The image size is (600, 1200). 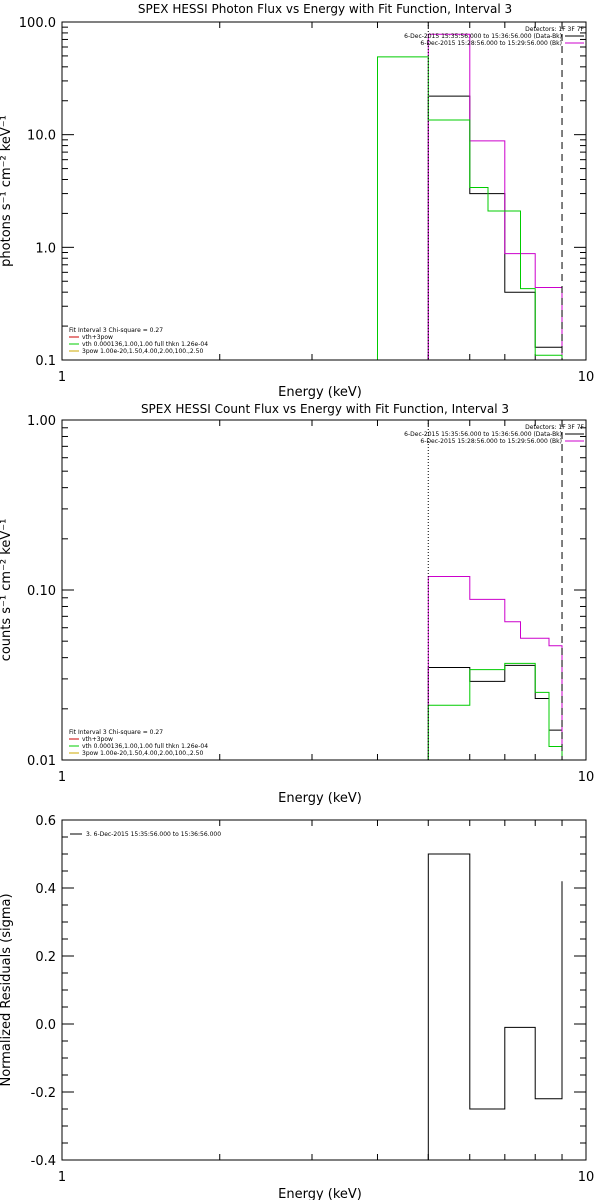 What do you see at coordinates (43, 1093) in the screenshot?
I see `residuals-y-tick-label: -0.2` at bounding box center [43, 1093].